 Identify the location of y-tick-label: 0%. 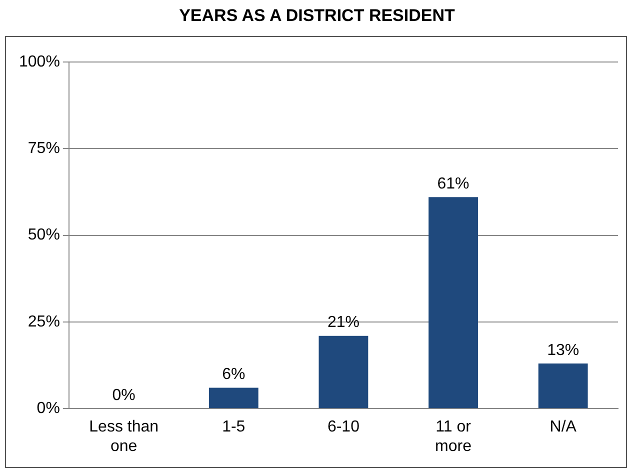
(48, 409).